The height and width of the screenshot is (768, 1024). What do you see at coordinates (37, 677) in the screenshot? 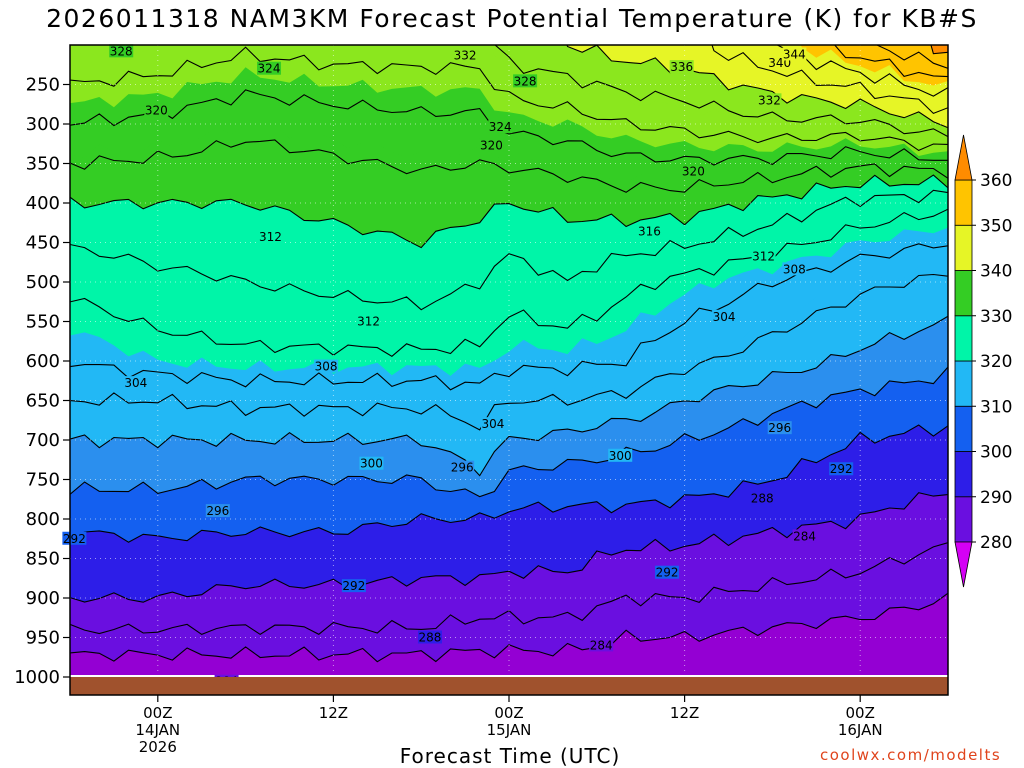
I see `y-tick-label: 1000` at bounding box center [37, 677].